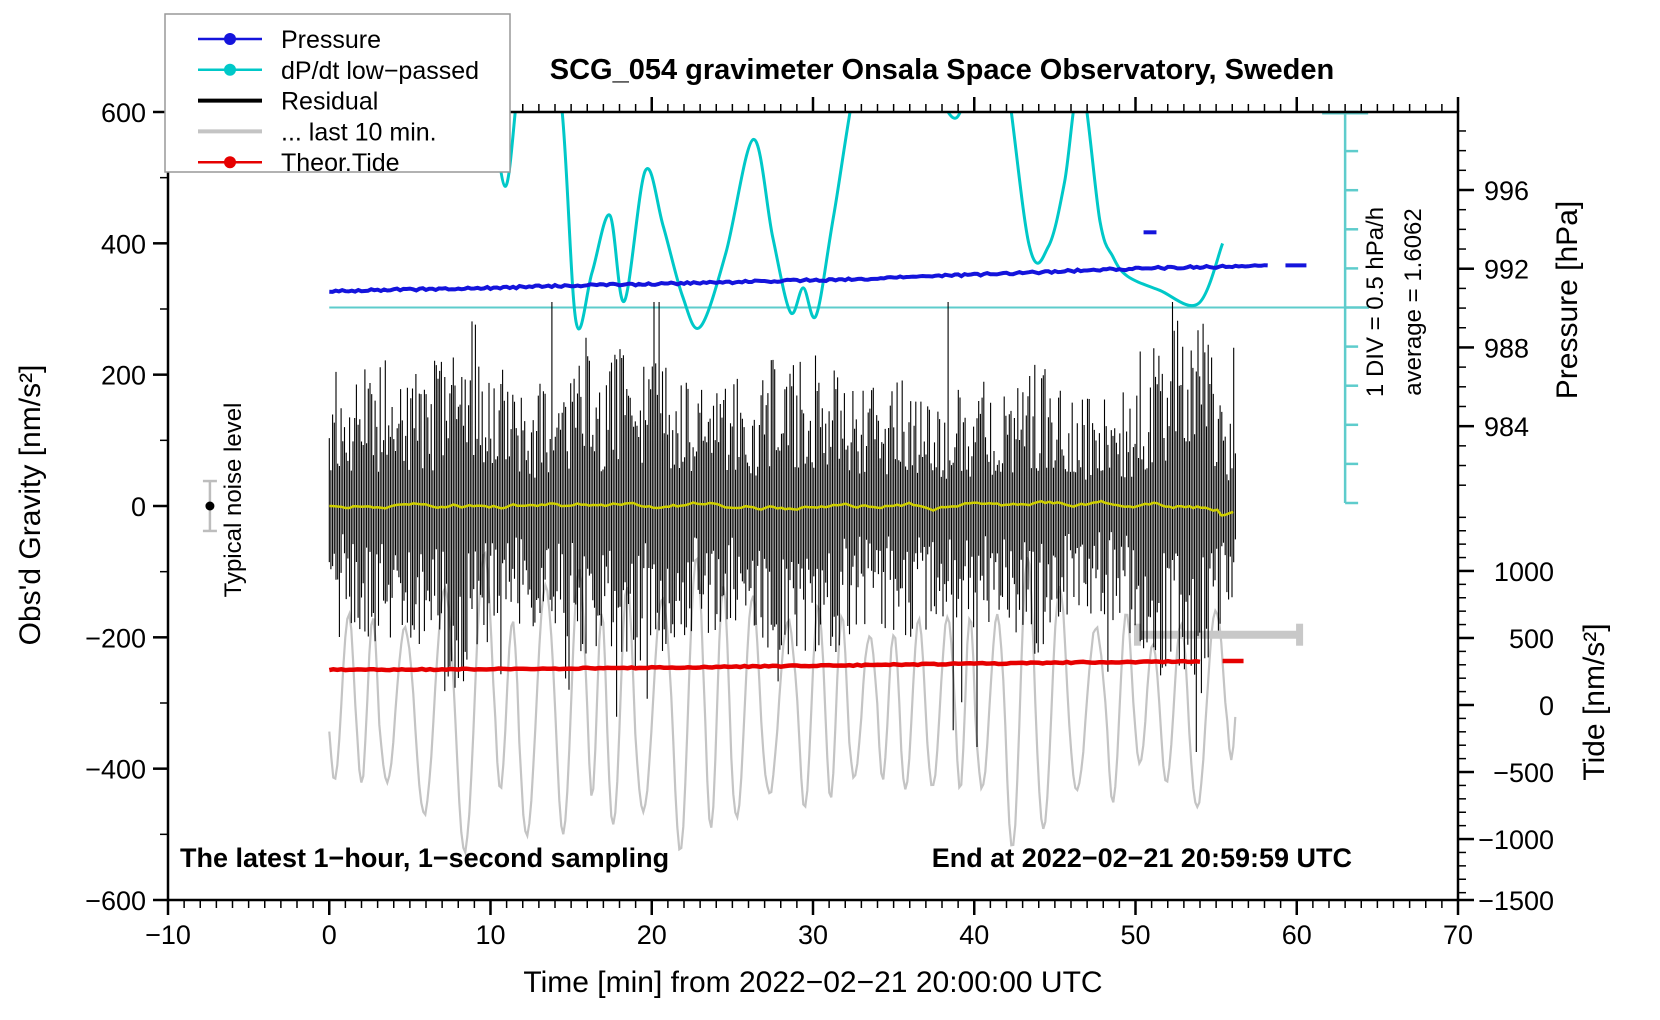 Image resolution: width=1660 pixels, height=1020 pixels. Describe the element at coordinates (115, 638) in the screenshot. I see `gravity-tick-label: −200` at that location.